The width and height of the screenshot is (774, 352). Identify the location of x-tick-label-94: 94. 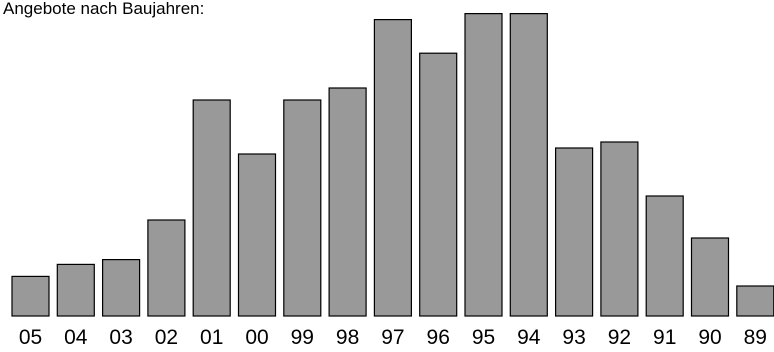
(529, 337).